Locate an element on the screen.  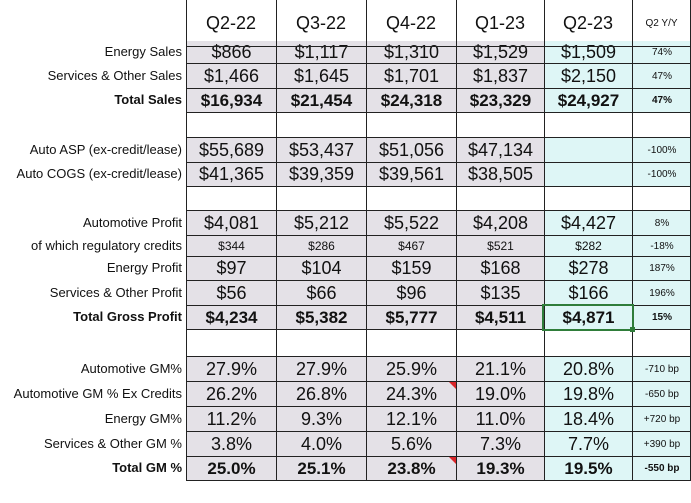
yoy-cell: 47% is located at coordinates (662, 76).